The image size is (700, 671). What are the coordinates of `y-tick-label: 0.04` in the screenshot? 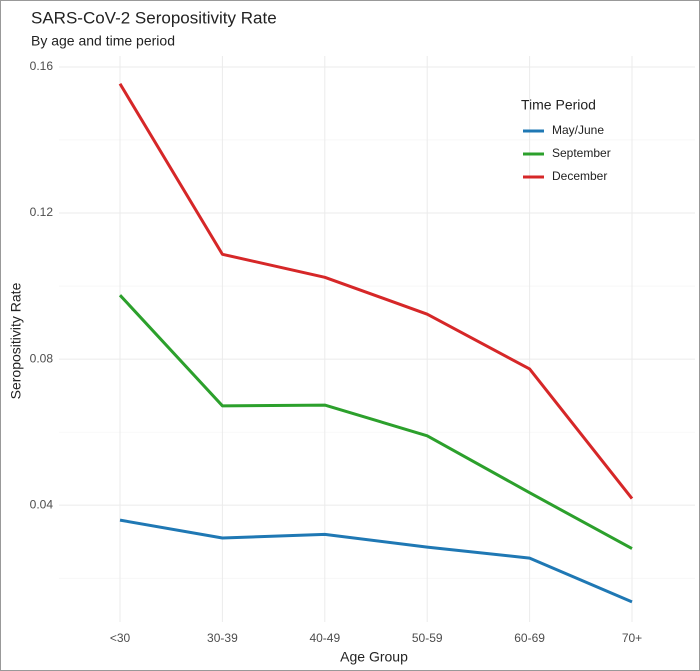 It's located at (42, 504).